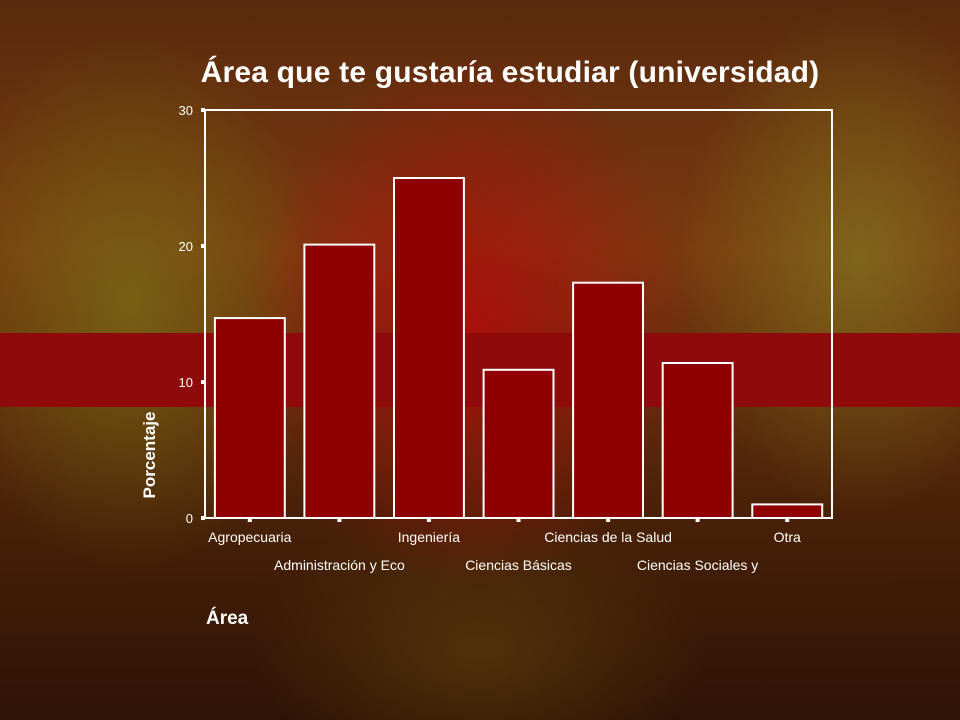 This screenshot has height=720, width=960. What do you see at coordinates (429, 537) in the screenshot?
I see `x-tick-label-2: Ingeniería` at bounding box center [429, 537].